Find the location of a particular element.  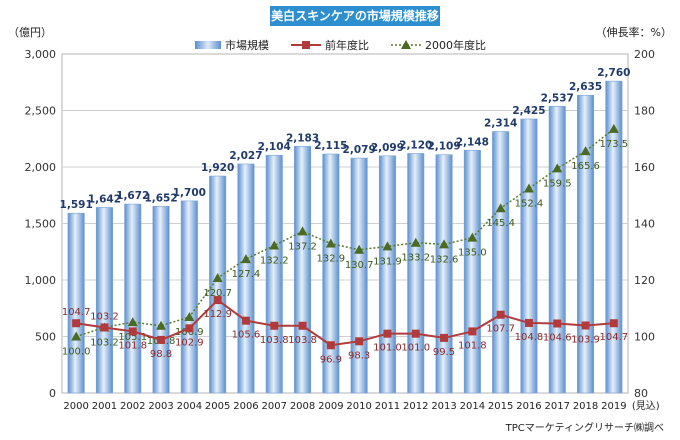

label-yoy: 103.8 is located at coordinates (274, 340).